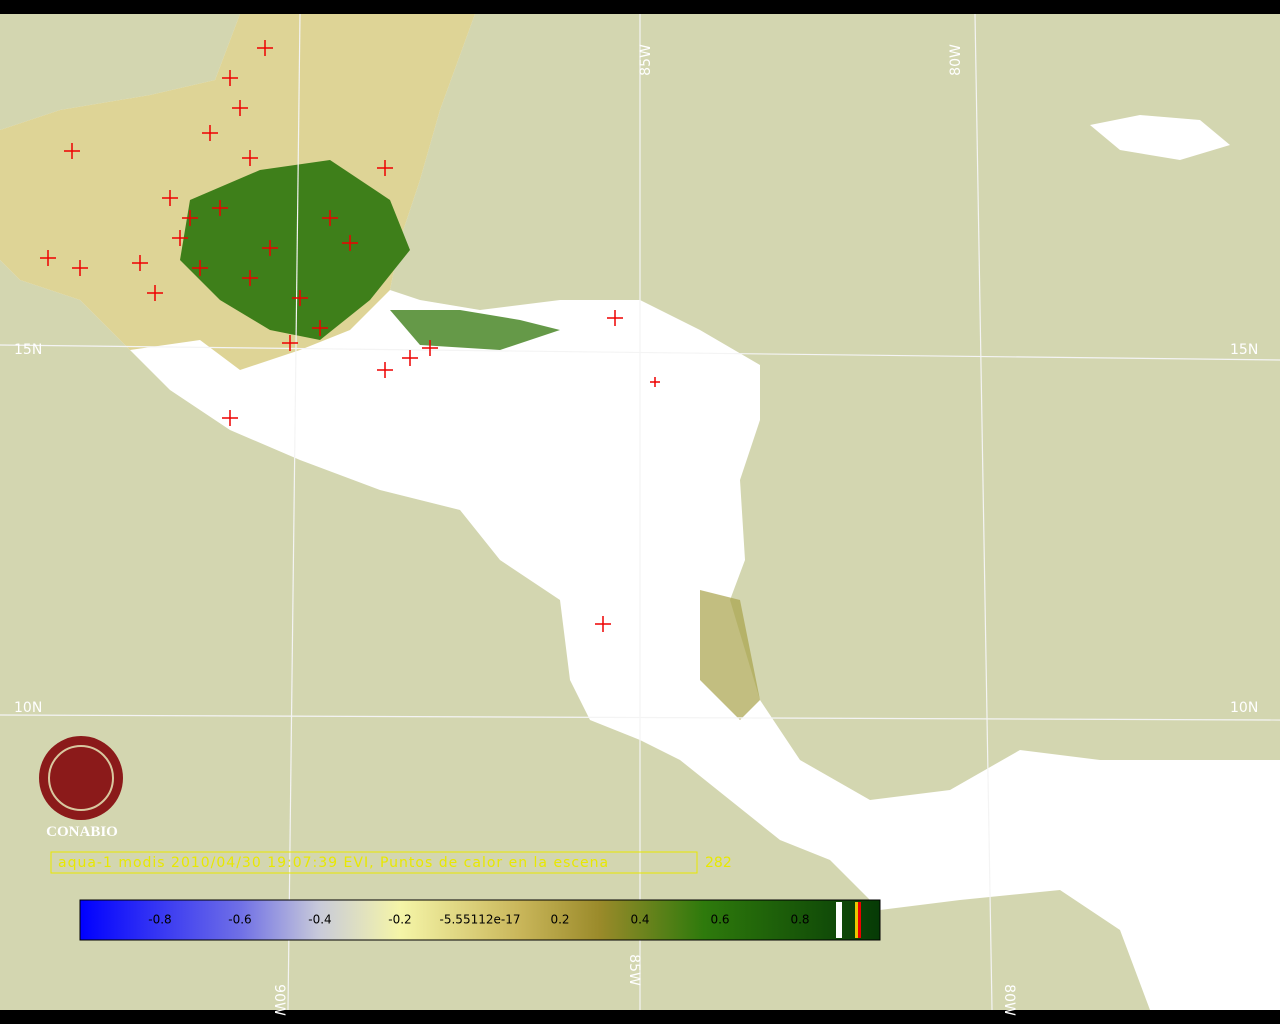 This screenshot has width=1280, height=1024. I want to click on colorbar, so click(480, 920).